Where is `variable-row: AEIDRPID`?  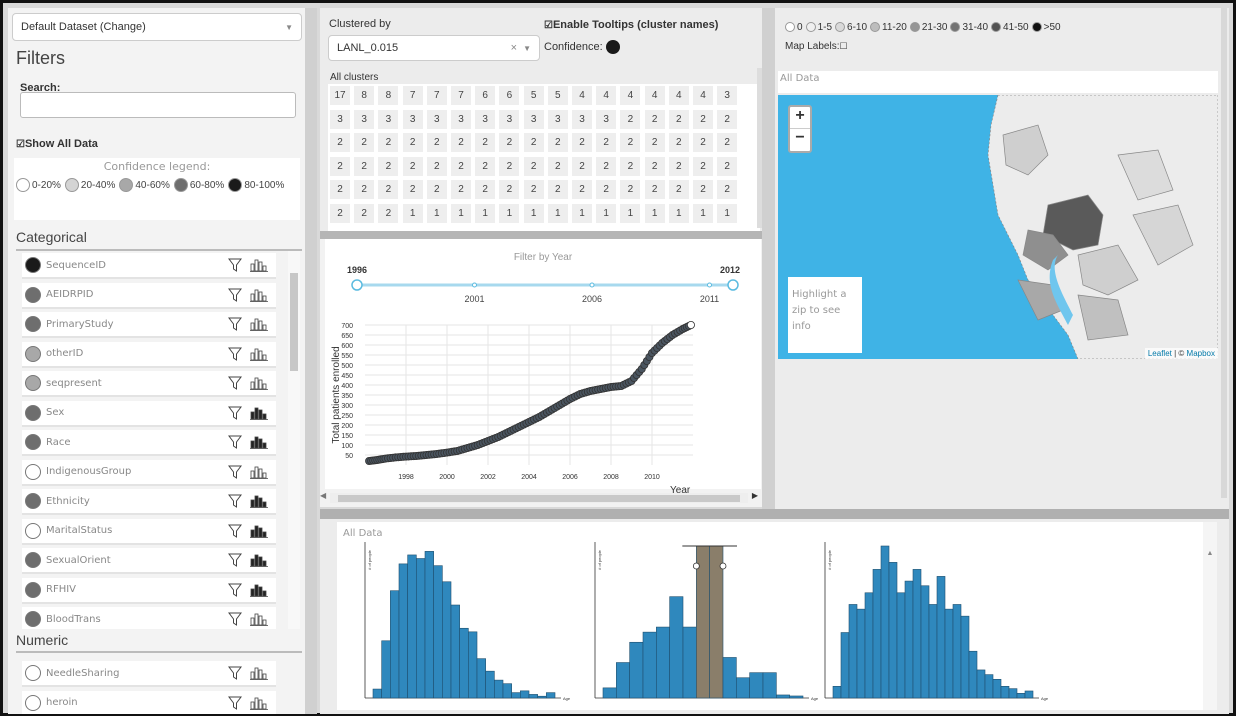
variable-row: AEIDRPID is located at coordinates (149, 295).